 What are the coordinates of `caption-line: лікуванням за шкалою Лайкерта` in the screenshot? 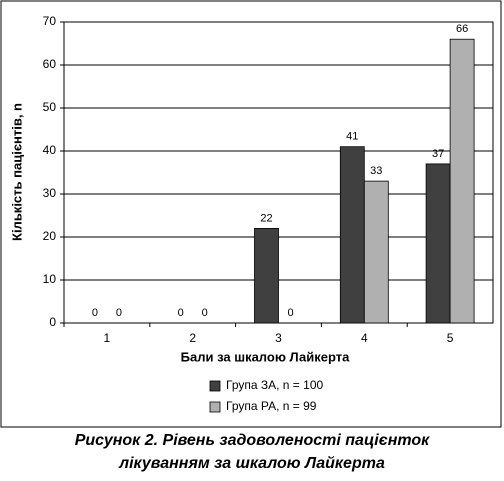 It's located at (251, 463).